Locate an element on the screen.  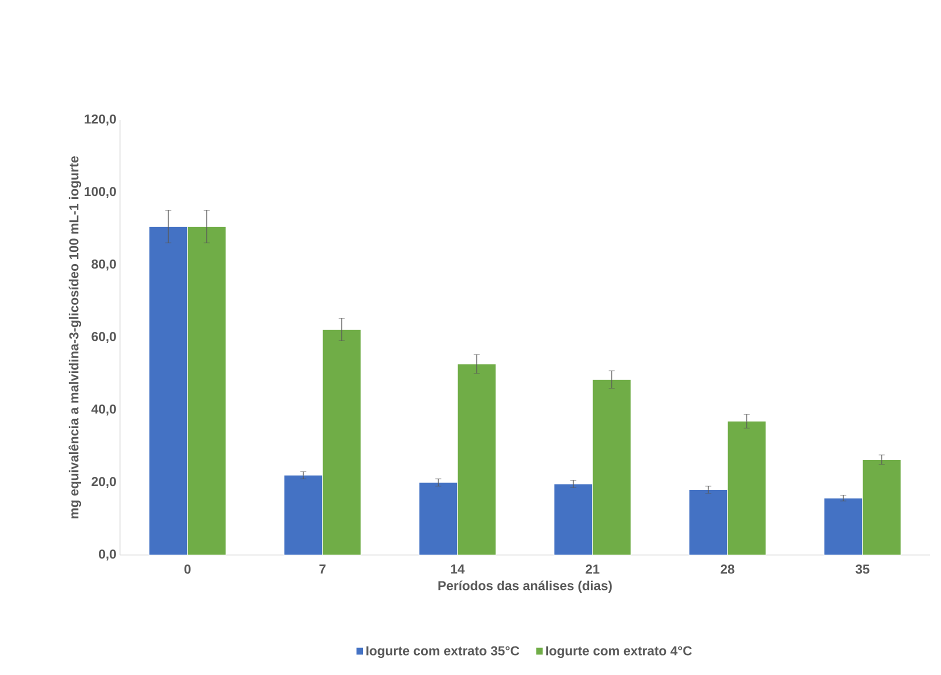
y-axis-title: mg equivalência a malvidina-3-glicosídeo 100 mL-1 iogurte is located at coordinates (75, 337).